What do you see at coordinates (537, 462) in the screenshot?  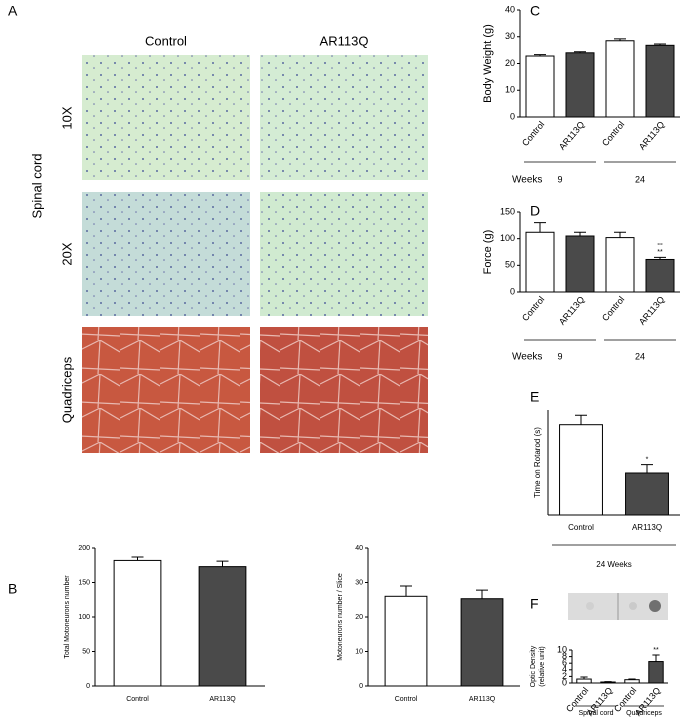 I see `y-axis-label: Time on Rotarod (s)` at bounding box center [537, 462].